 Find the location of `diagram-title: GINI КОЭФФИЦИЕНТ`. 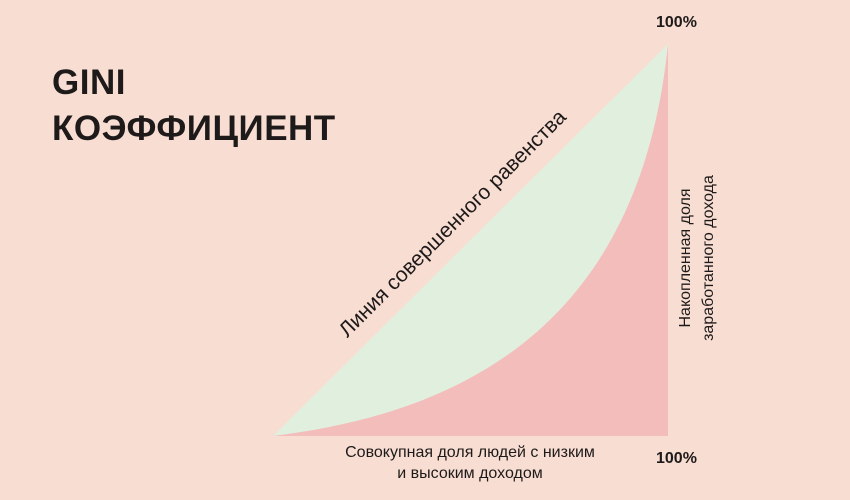

diagram-title: GINI КОЭФФИЦИЕНТ is located at coordinates (194, 106).